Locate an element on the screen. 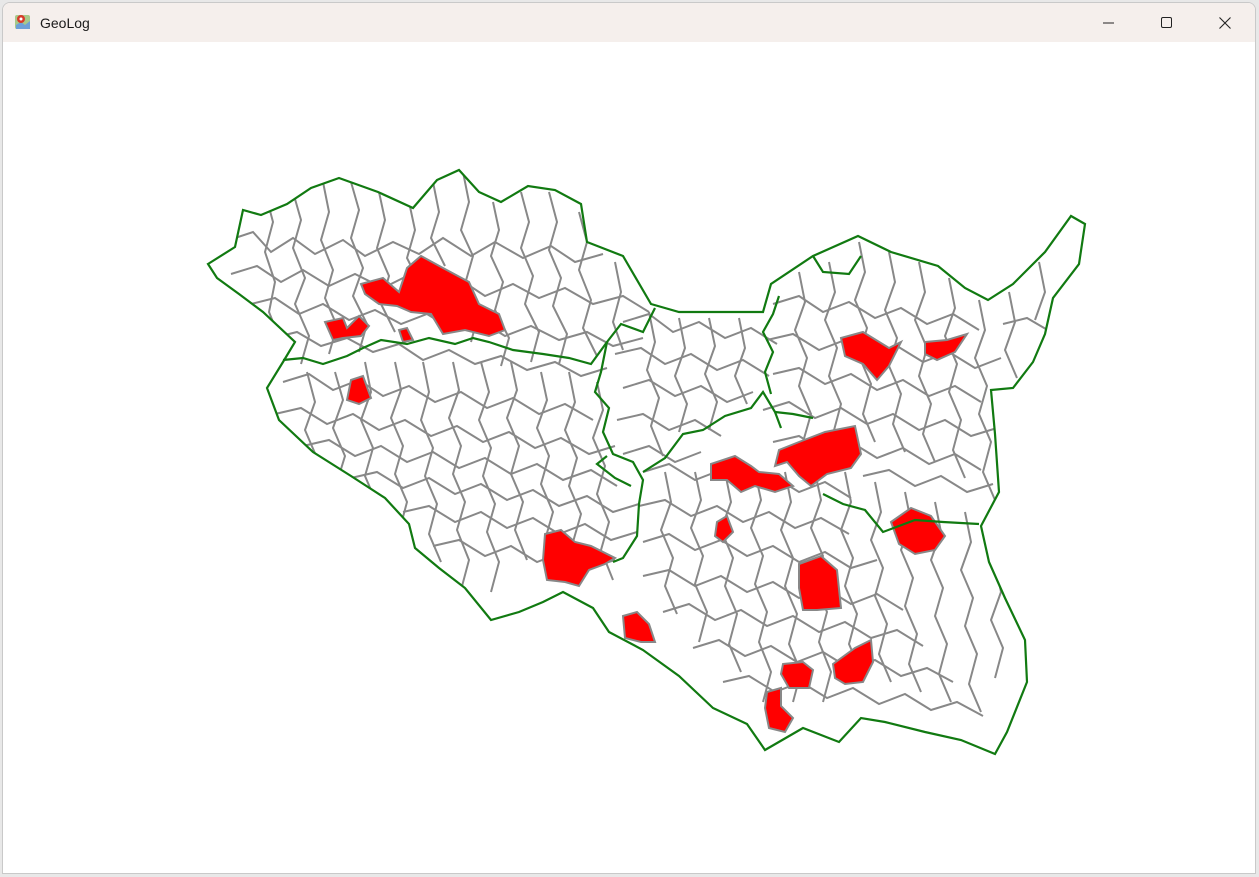 Image resolution: width=1259 pixels, height=877 pixels. maximize-button is located at coordinates (1167, 22).